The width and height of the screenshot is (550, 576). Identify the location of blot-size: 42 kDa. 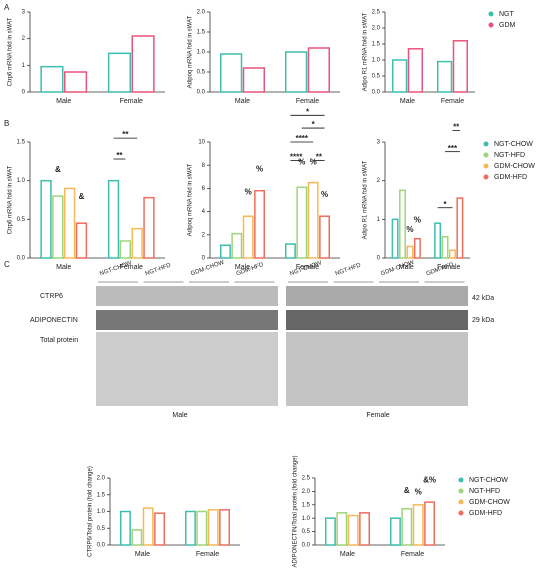
(483, 298).